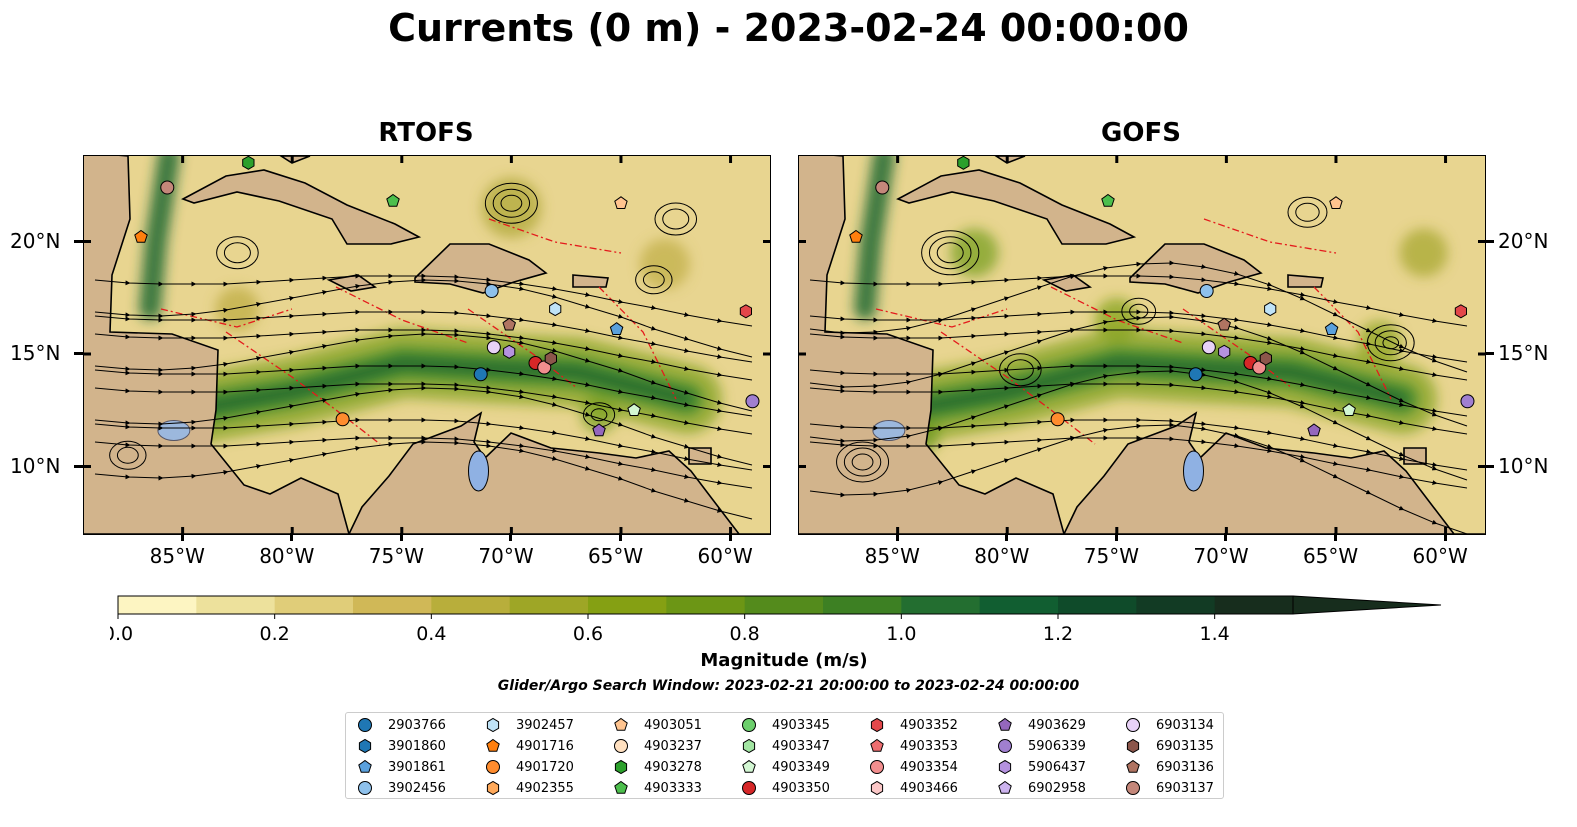 Image resolution: width=1577 pixels, height=827 pixels. I want to click on legend-item: 2903766, so click(401, 725).